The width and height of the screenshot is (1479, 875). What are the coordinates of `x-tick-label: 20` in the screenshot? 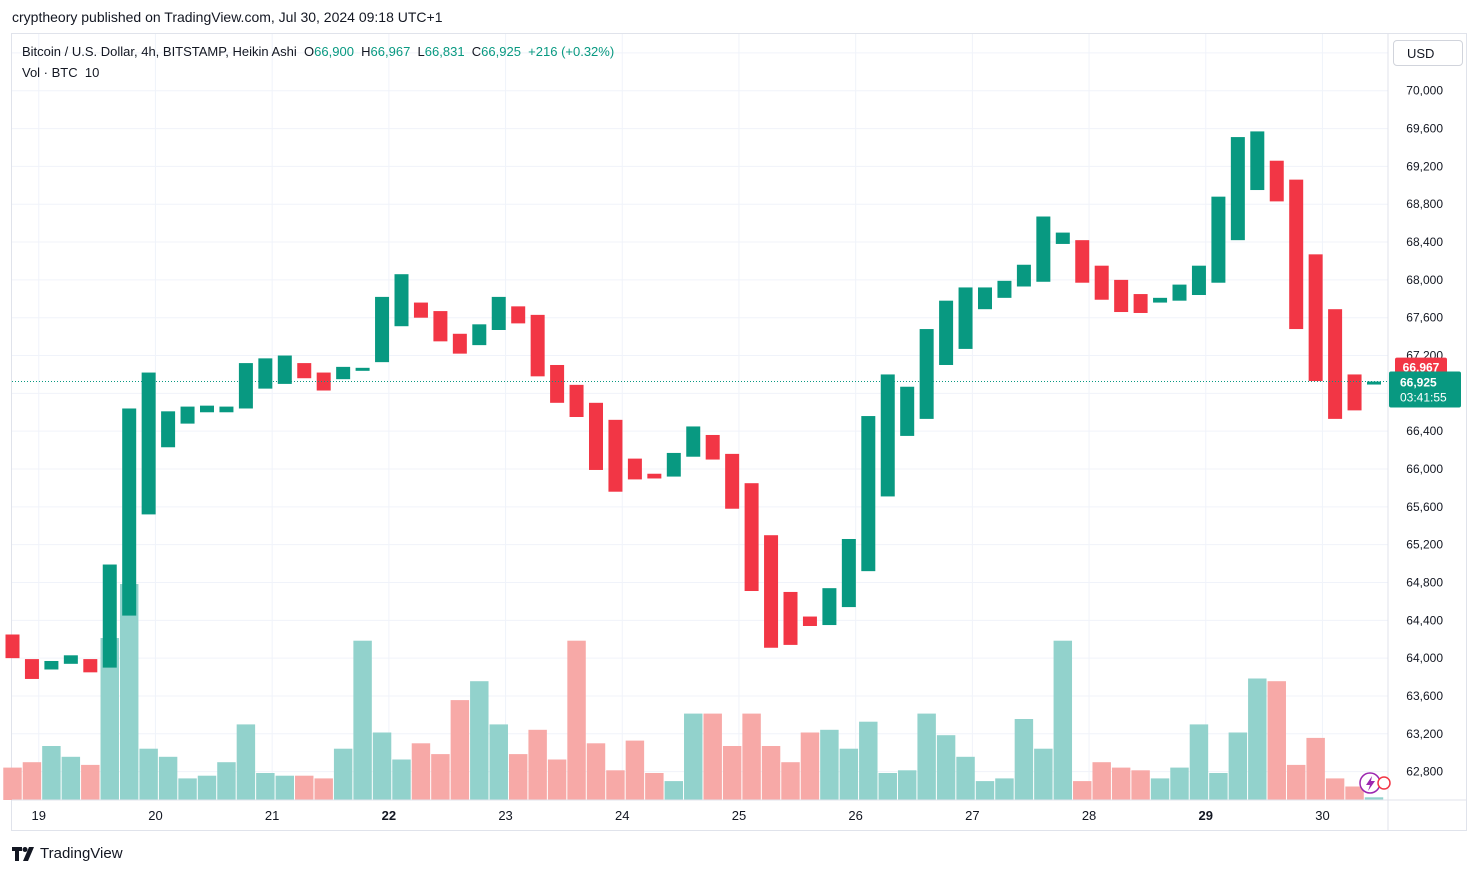 It's located at (155, 815).